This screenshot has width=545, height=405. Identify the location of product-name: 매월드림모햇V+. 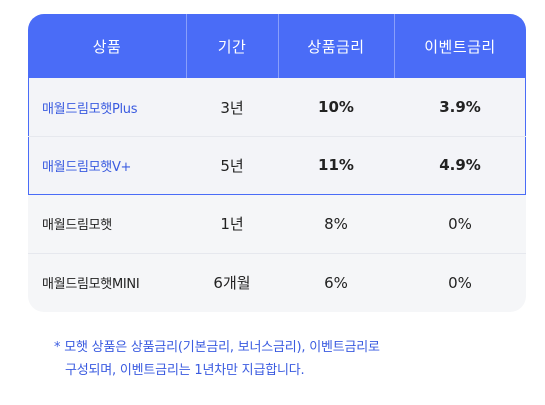
(87, 167).